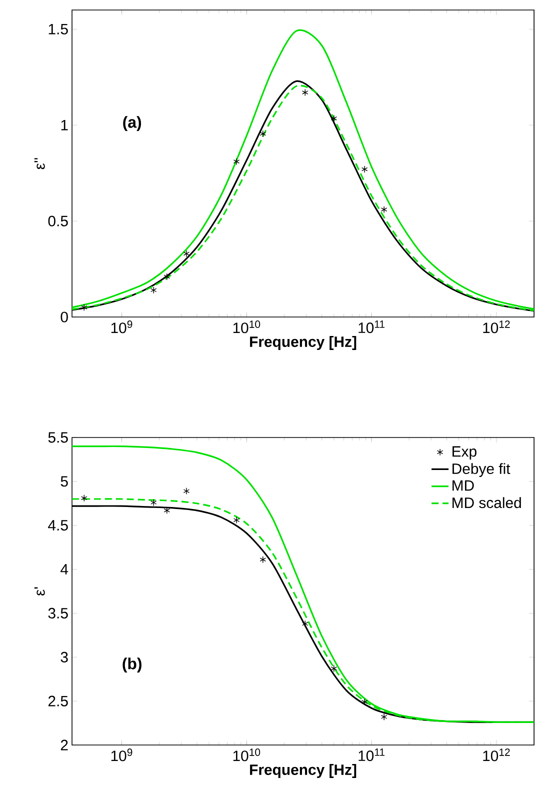 This screenshot has height=799, width=535. Describe the element at coordinates (64, 657) in the screenshot. I see `y-tick-label: 3` at that location.